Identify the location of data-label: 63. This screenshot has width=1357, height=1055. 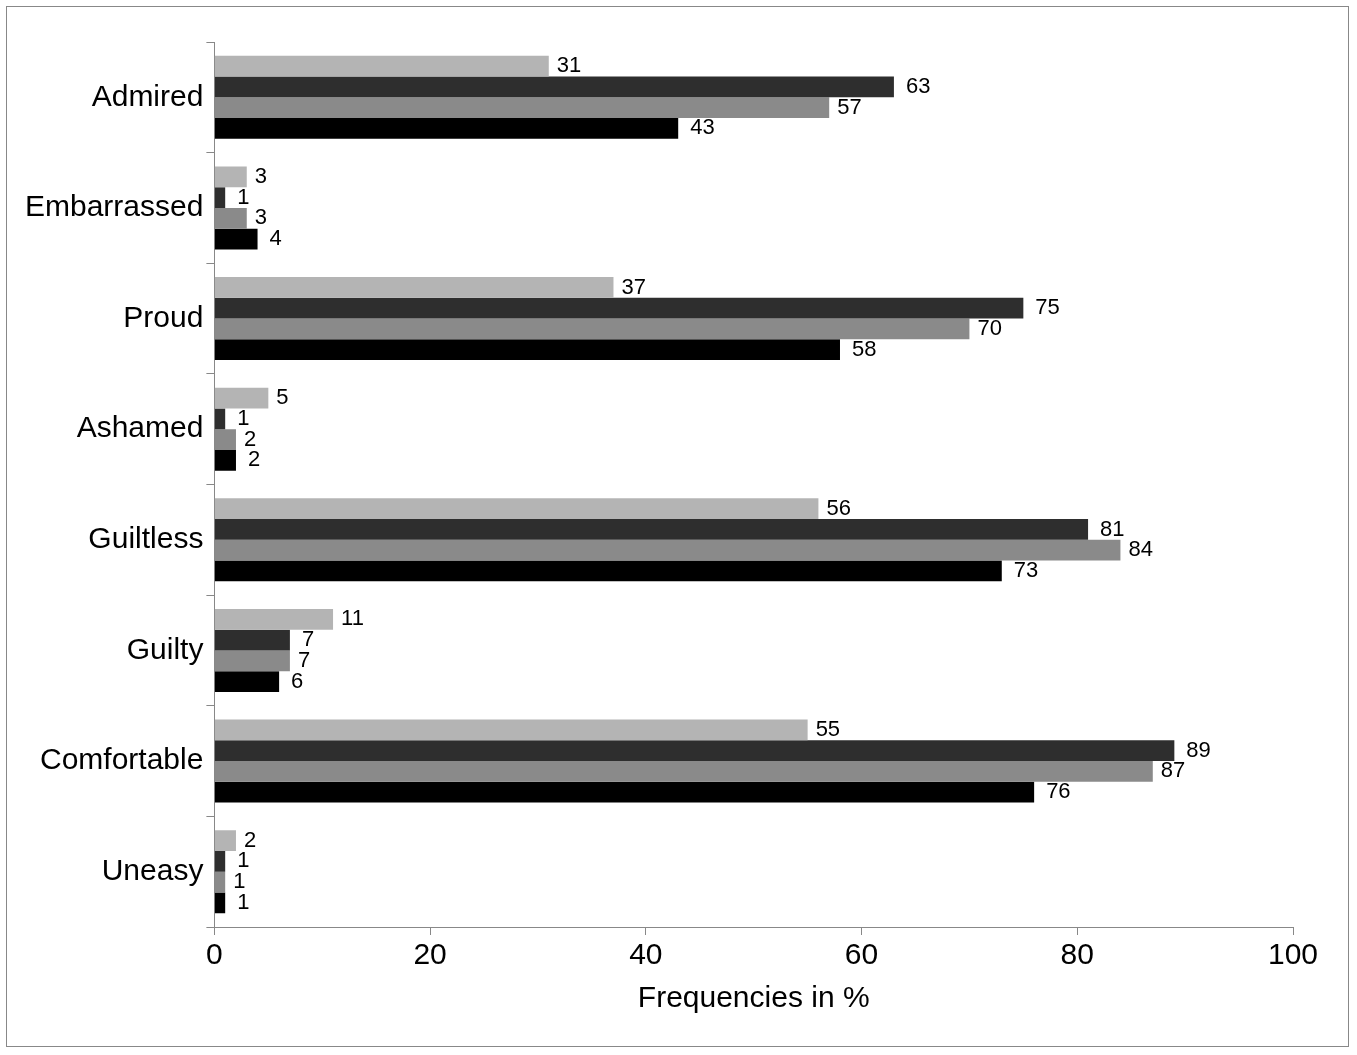
(918, 85).